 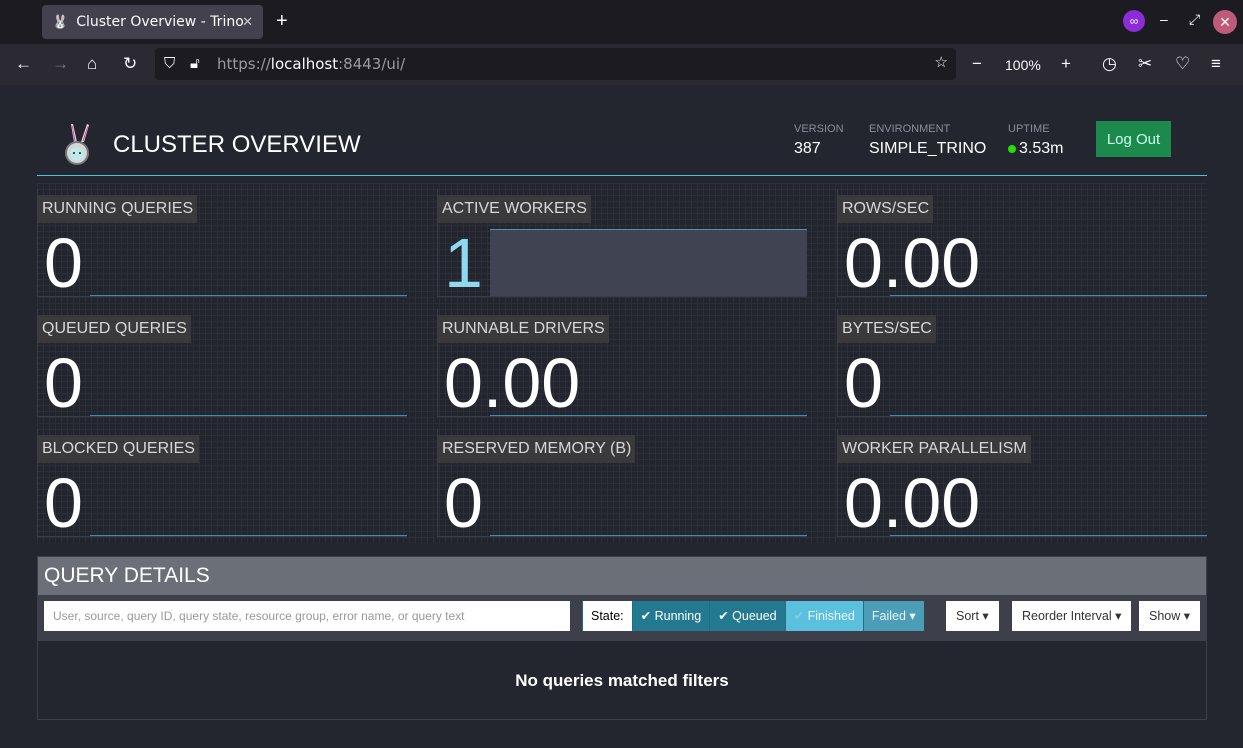 I want to click on metric-label: ROWS/SEC, so click(x=886, y=209).